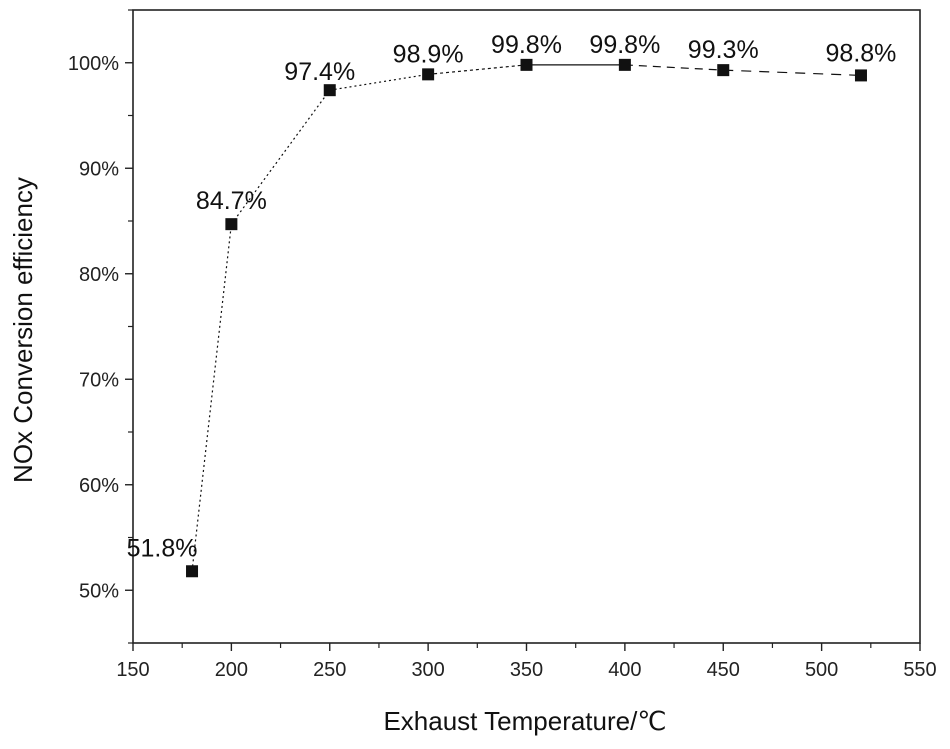 This screenshot has height=749, width=950. I want to click on data-point-label: 98.9%, so click(428, 54).